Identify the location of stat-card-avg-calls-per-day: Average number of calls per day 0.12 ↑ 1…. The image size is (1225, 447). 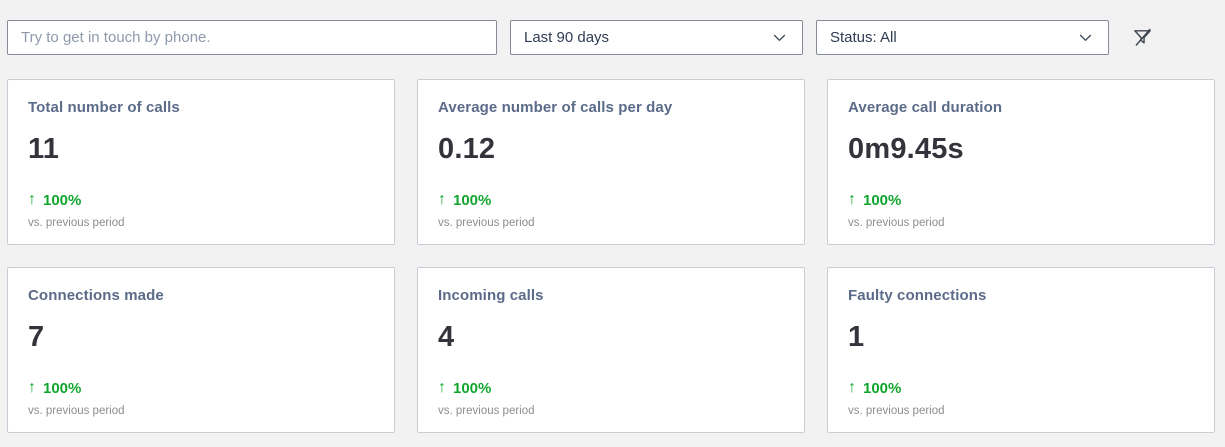
(611, 162).